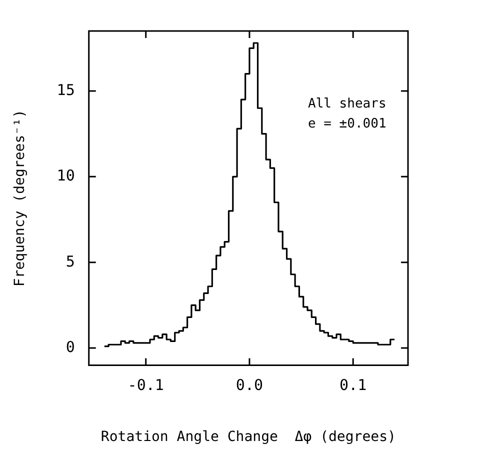 Image resolution: width=478 pixels, height=458 pixels. Describe the element at coordinates (250, 385) in the screenshot. I see `x-tick-label: 0.0` at that location.